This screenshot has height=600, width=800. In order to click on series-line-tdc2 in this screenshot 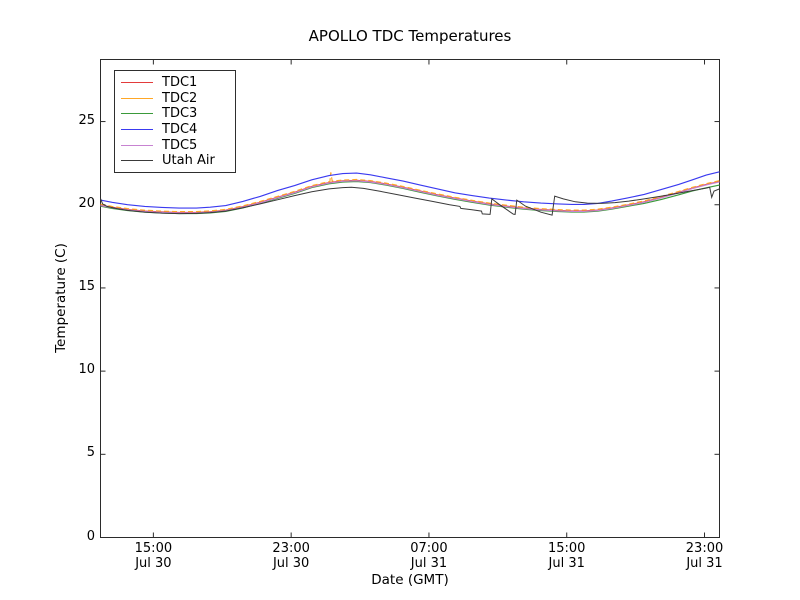, I will do `click(410, 192)`.